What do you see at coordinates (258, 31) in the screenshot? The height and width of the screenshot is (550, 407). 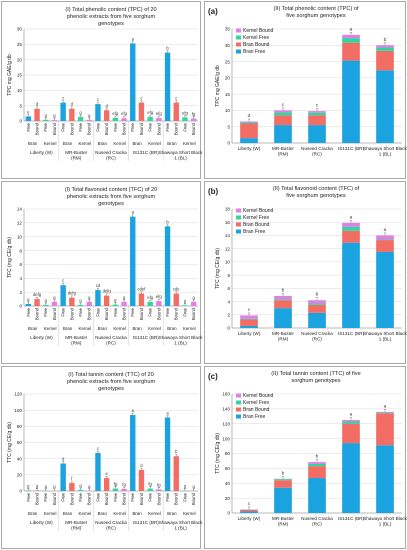 I see `legend-label: Kernel Bound` at bounding box center [258, 31].